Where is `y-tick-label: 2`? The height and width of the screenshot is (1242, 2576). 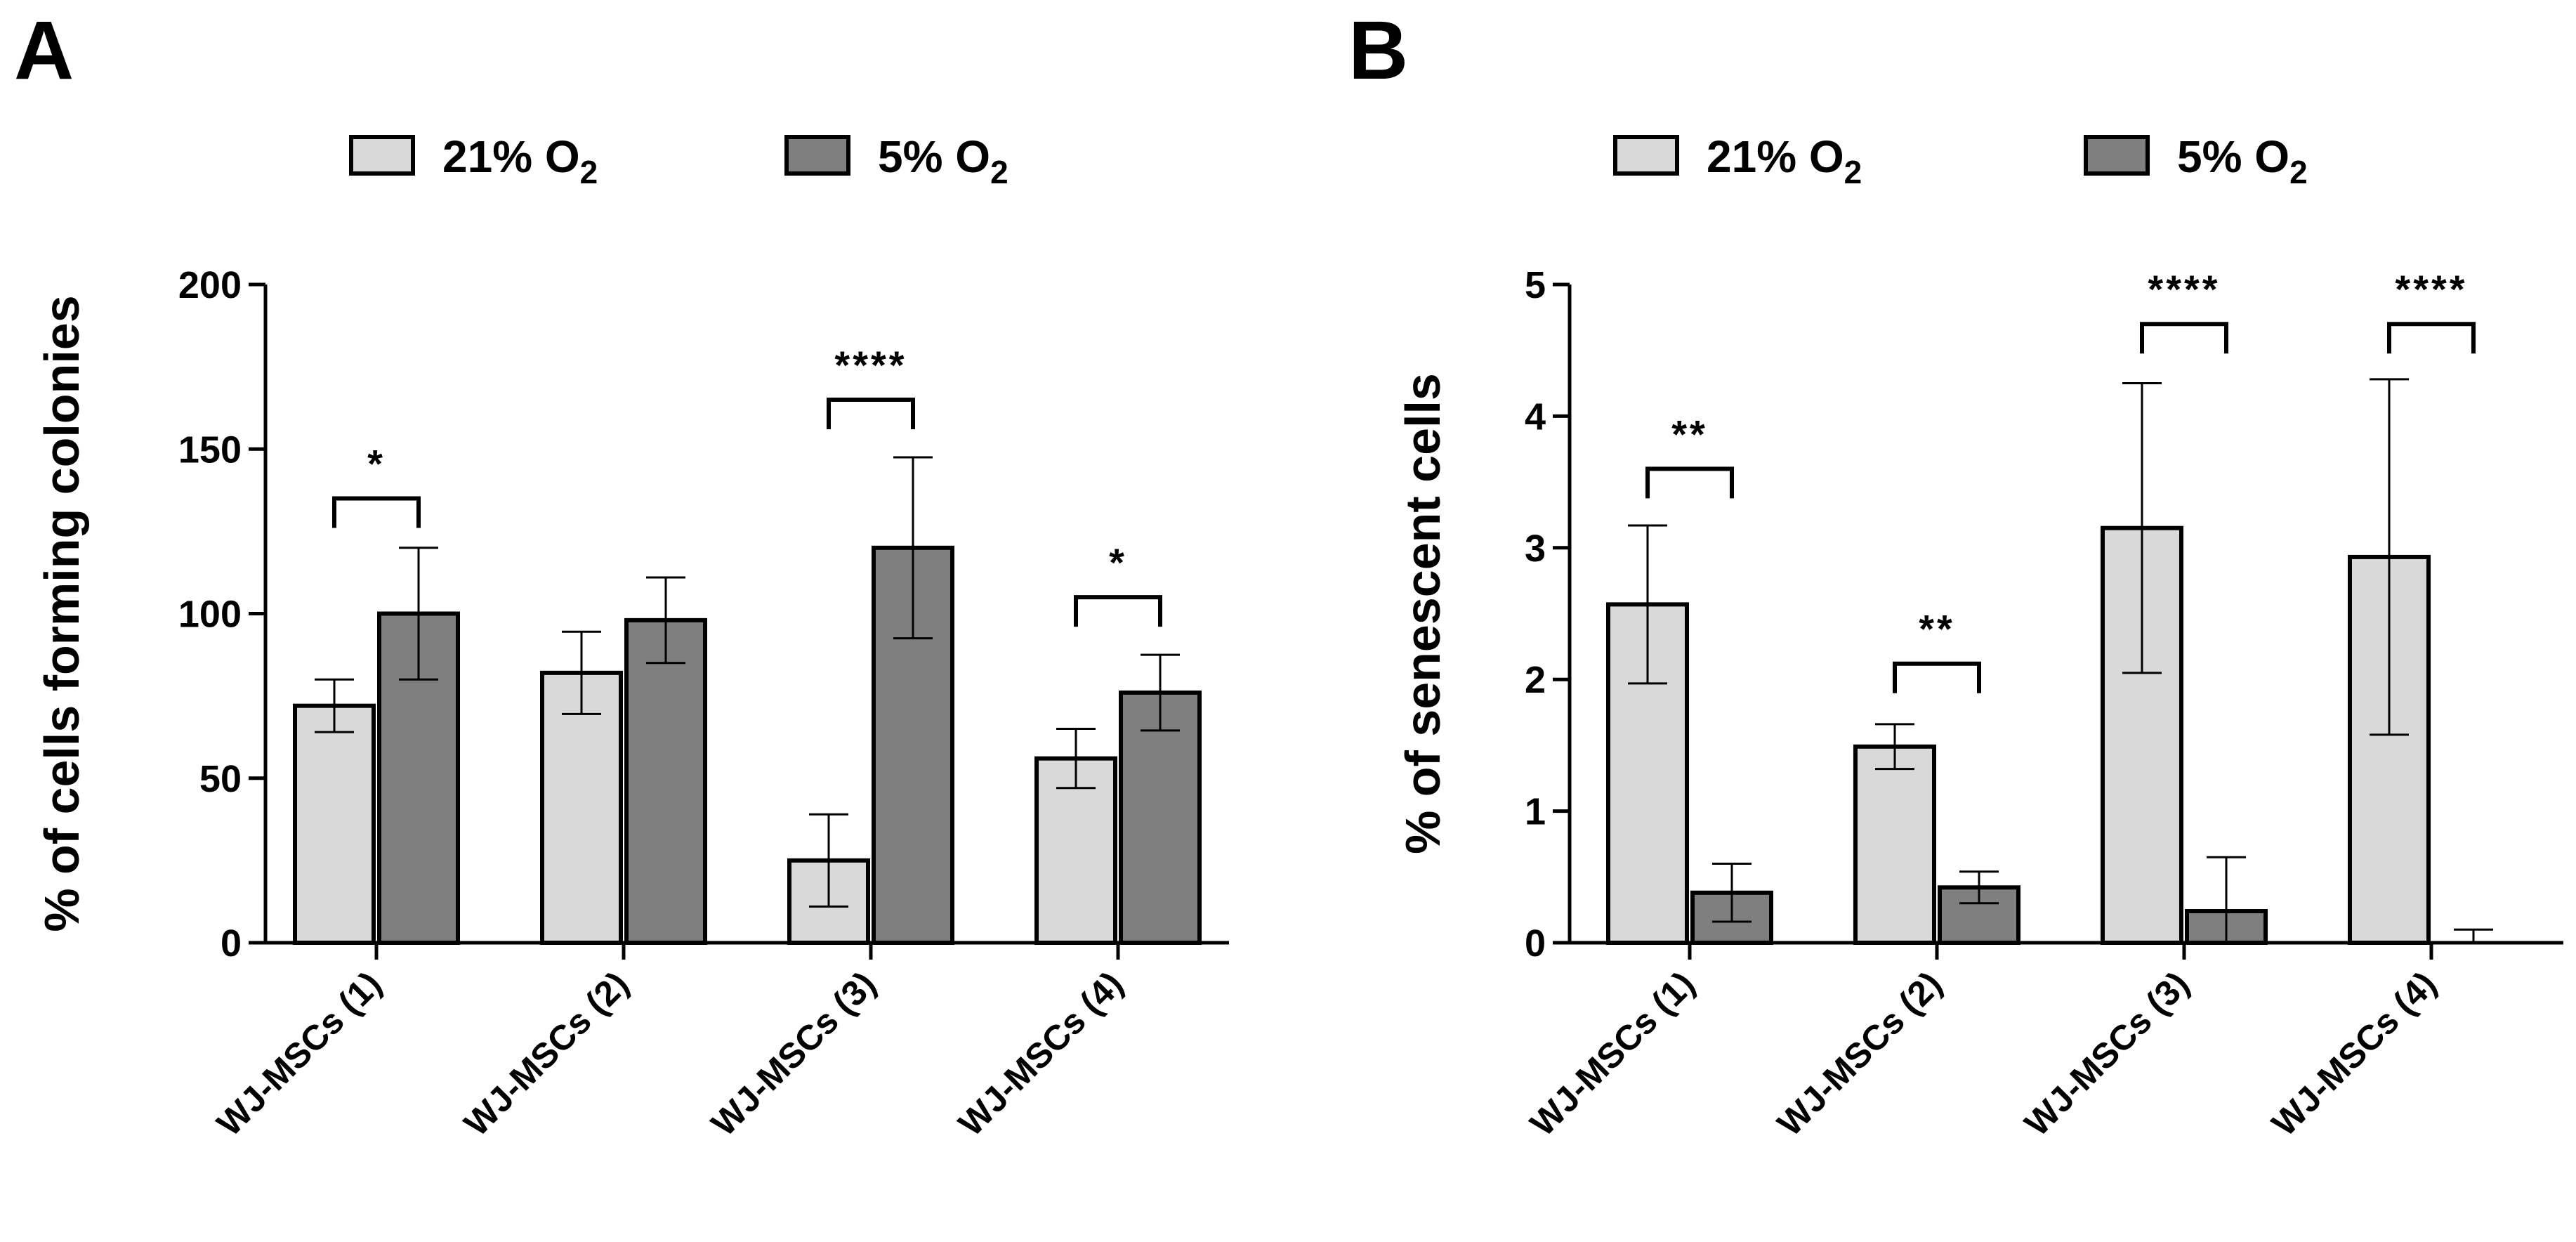 y-tick-label: 2 is located at coordinates (1535, 680).